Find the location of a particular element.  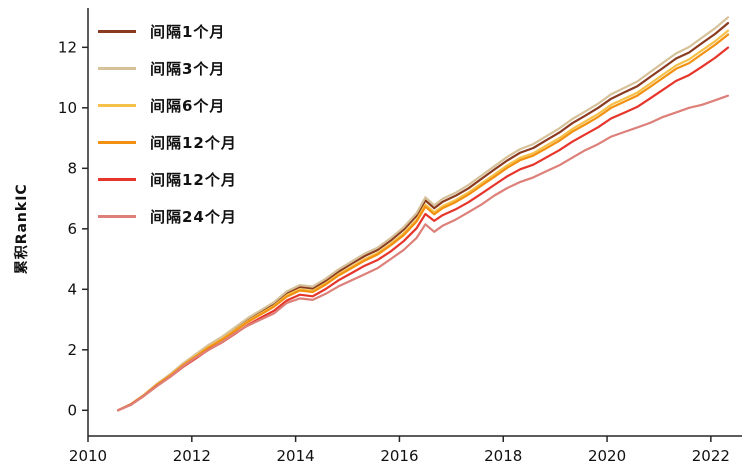

legend-item-2: 间隔3个月 is located at coordinates (167, 68).